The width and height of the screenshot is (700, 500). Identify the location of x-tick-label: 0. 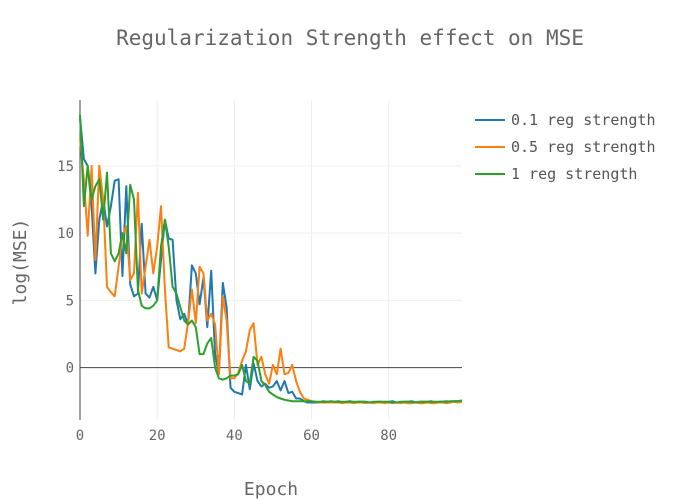
(80, 436).